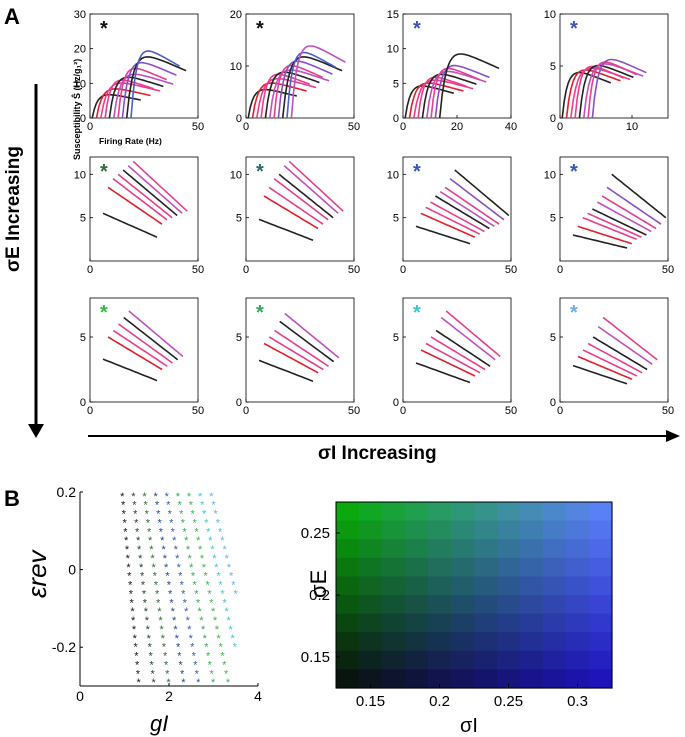  I want to click on susceptibility-subplot: 0 50 0 10 20 30 *, so click(139, 71).